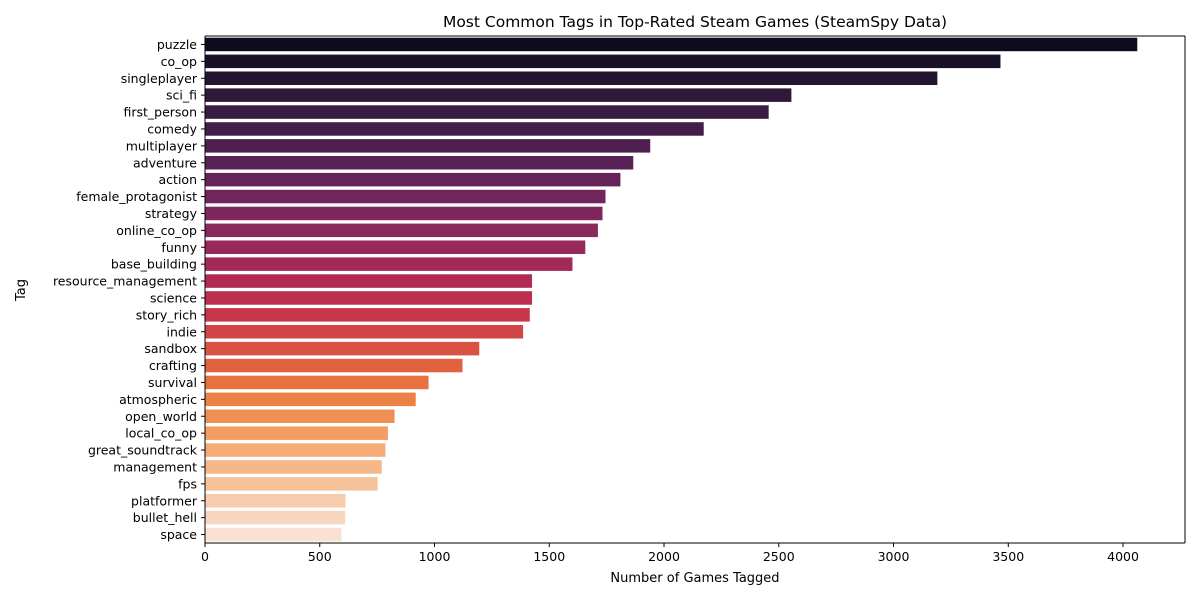 This screenshot has width=1200, height=600. What do you see at coordinates (125, 281) in the screenshot?
I see `y-tick-label: resource_management` at bounding box center [125, 281].